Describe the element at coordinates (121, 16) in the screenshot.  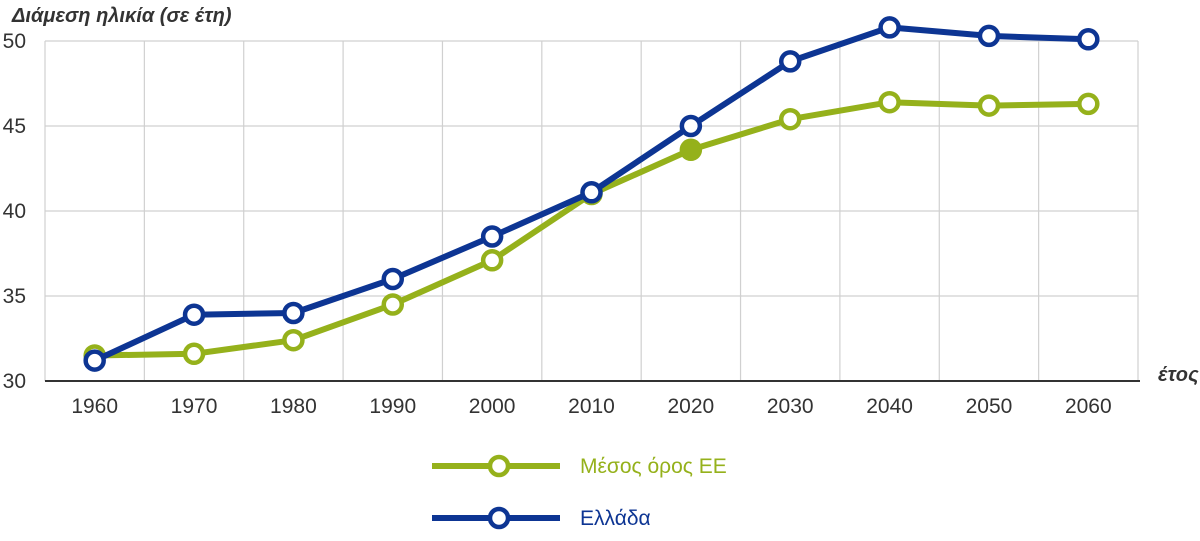
I see `y-axis-title: Διάμεση ηλικία (σε έτη)` at that location.